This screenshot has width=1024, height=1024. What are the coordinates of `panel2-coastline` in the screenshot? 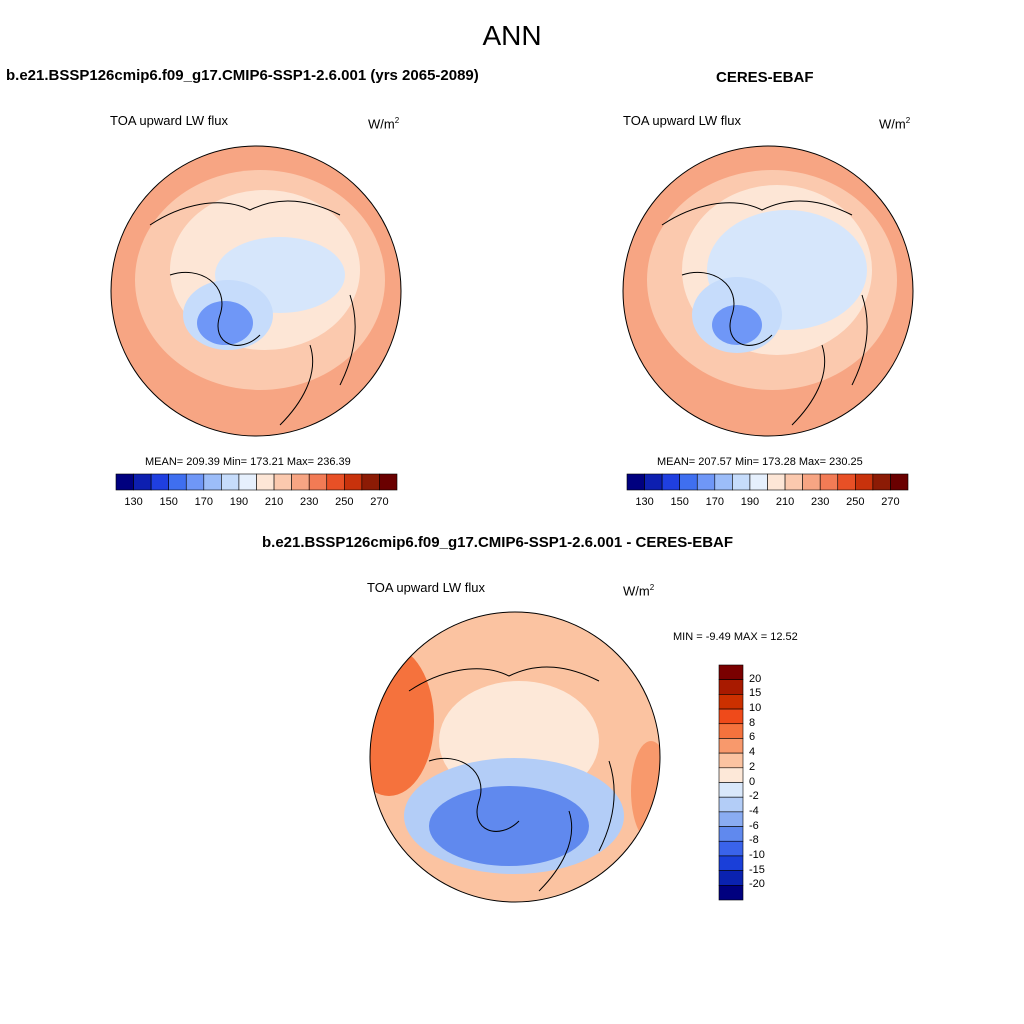 It's located at (764, 313).